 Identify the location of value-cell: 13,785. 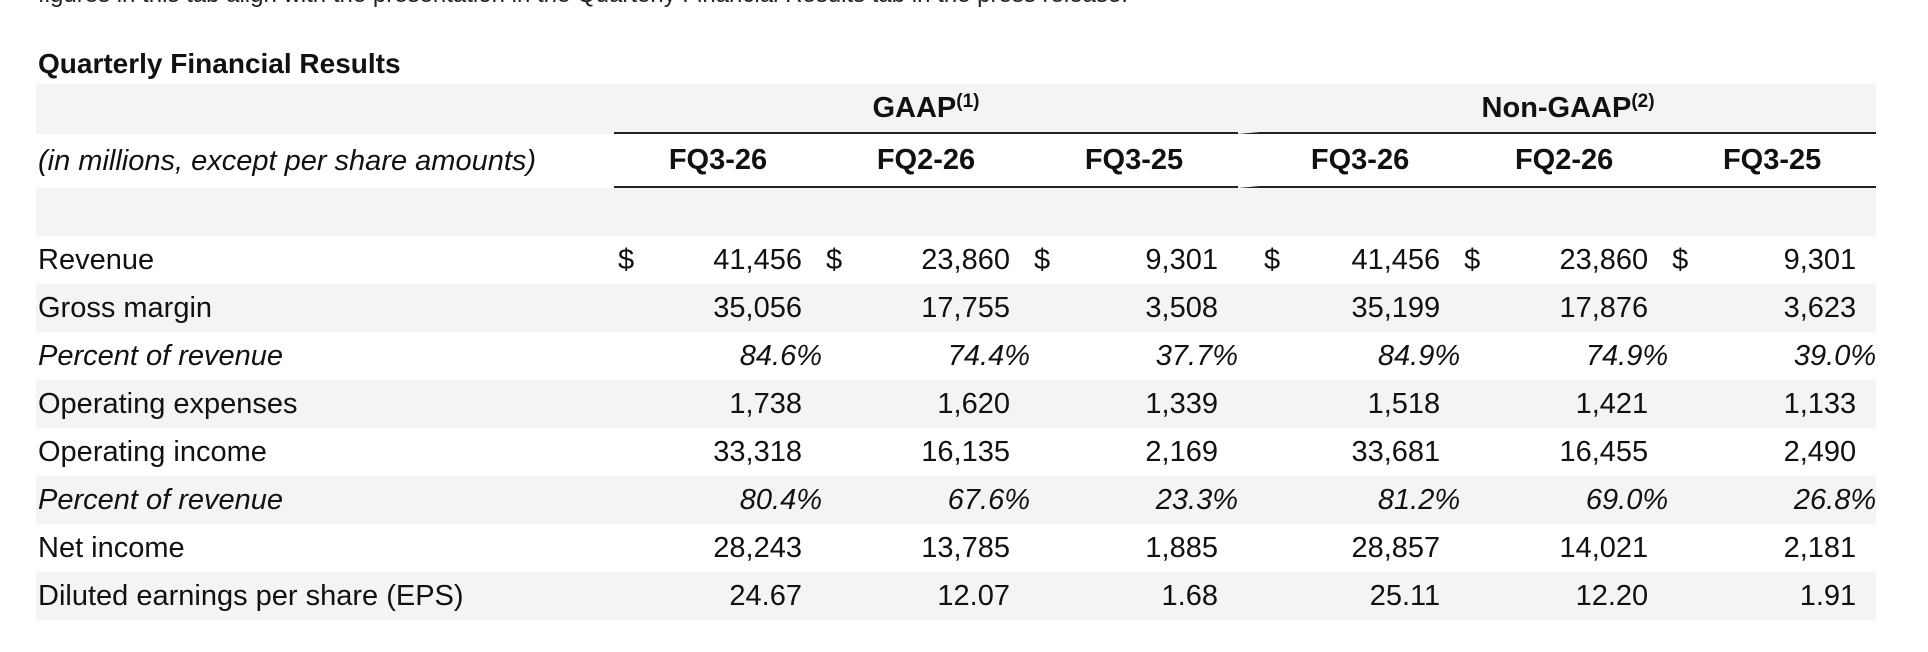
(965, 547).